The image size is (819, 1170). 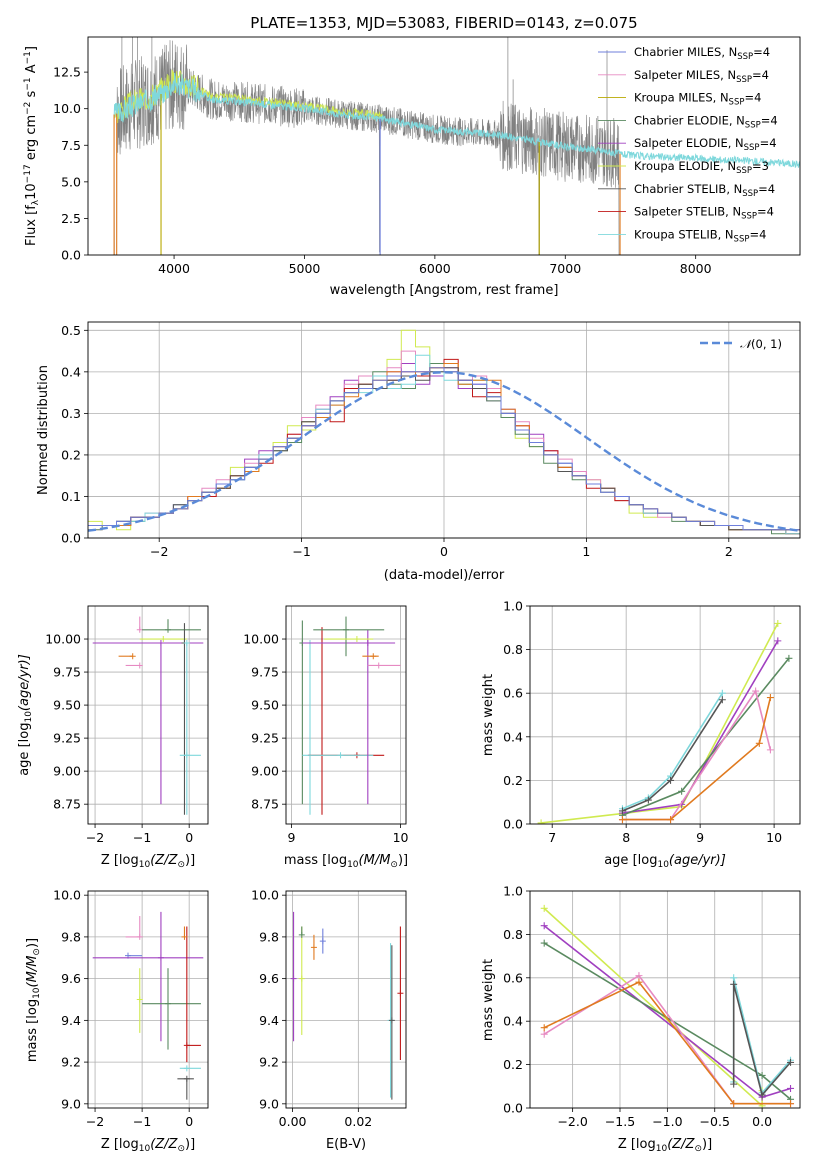 What do you see at coordinates (444, 451) in the screenshot?
I see `normal-curve-line` at bounding box center [444, 451].